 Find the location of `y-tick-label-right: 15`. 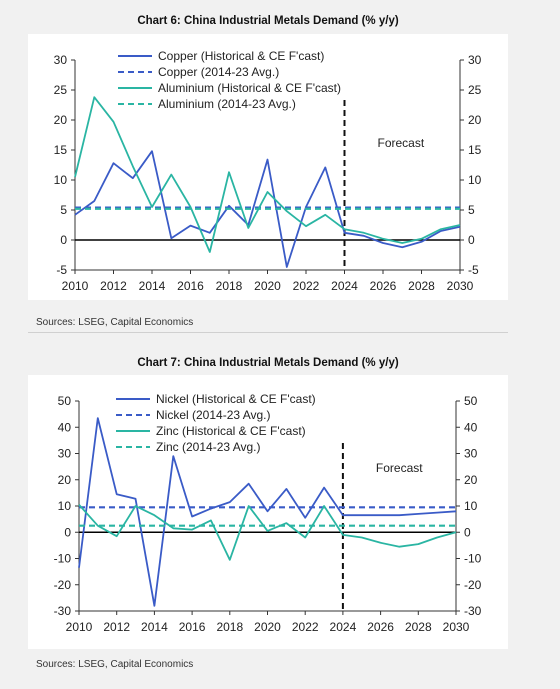

y-tick-label-right: 15 is located at coordinates (475, 150).